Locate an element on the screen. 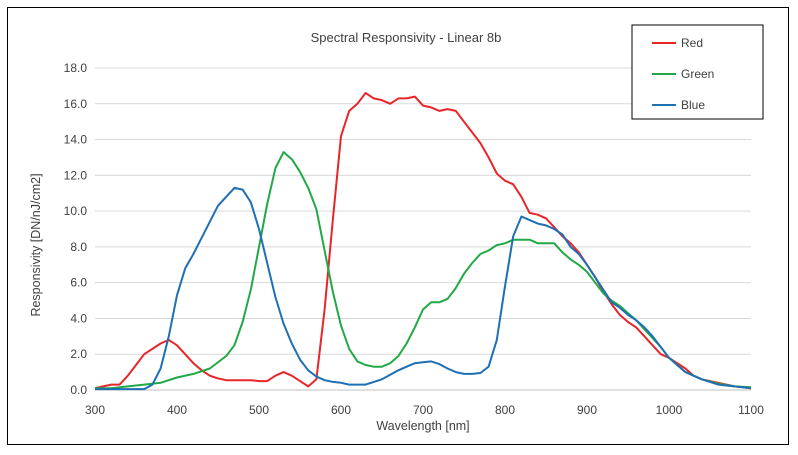  y-tick-label: 8.0 is located at coordinates (78, 247).